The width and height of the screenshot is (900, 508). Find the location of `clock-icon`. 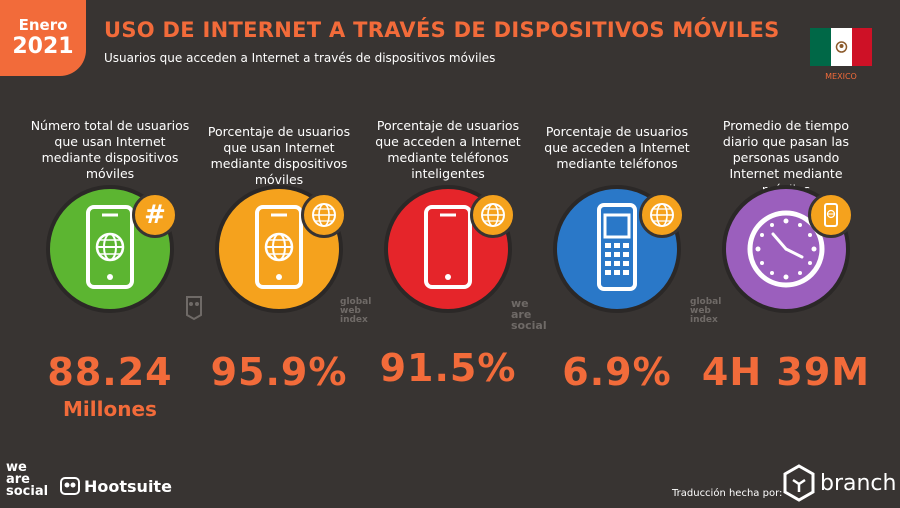

clock-icon is located at coordinates (786, 249).